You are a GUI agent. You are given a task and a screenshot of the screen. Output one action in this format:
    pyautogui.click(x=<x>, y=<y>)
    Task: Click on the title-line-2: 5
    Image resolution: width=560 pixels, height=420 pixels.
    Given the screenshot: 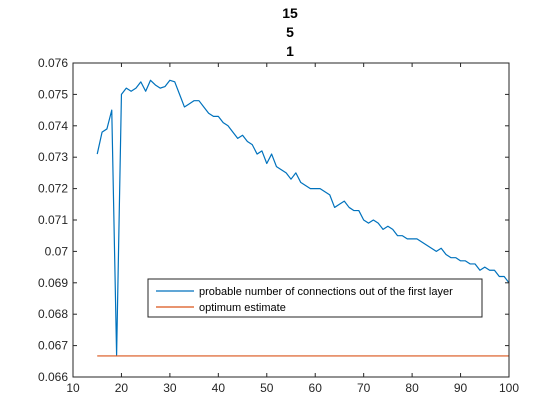 What is the action you would take?
    pyautogui.click(x=290, y=32)
    